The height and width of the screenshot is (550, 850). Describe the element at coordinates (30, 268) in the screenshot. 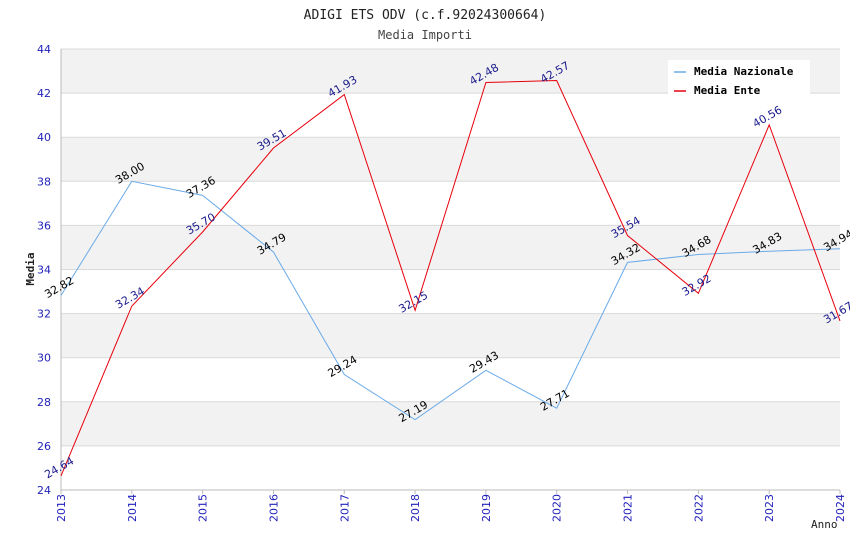

I see `y-axis-label: Media` at that location.